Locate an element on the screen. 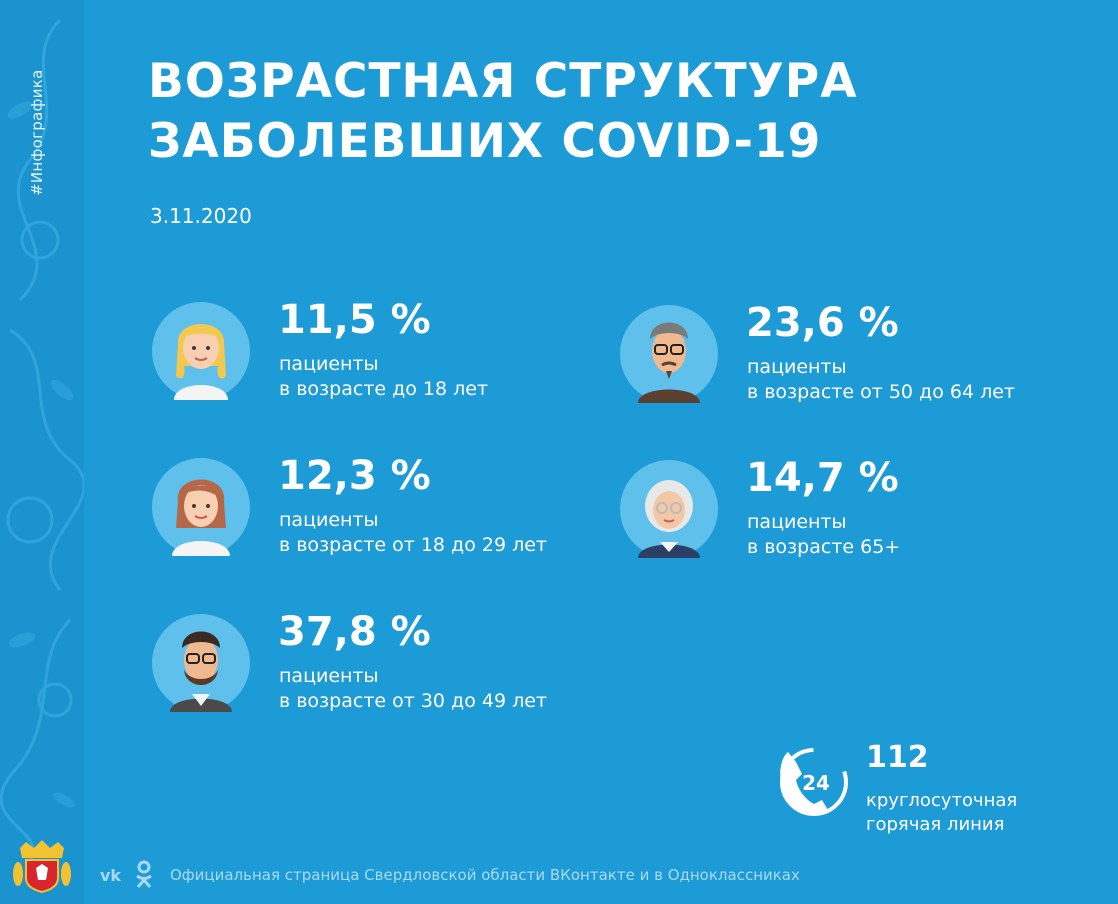  title-line-1: ВОЗРАСТНАЯ СТРУКТУРА is located at coordinates (503, 81).